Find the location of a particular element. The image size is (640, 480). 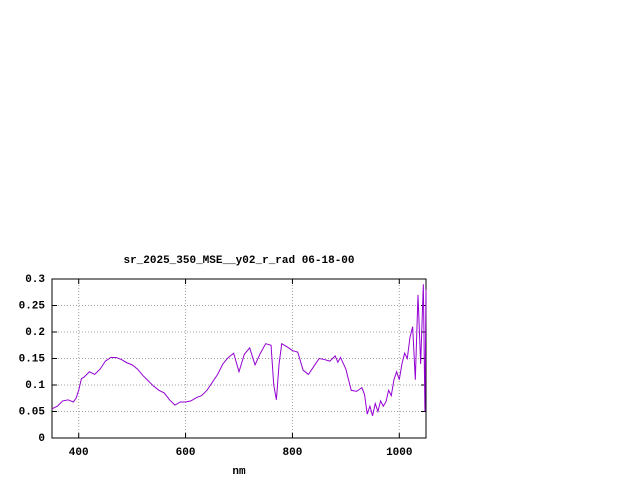

y-tick-label: 0.3 is located at coordinates (35, 280).